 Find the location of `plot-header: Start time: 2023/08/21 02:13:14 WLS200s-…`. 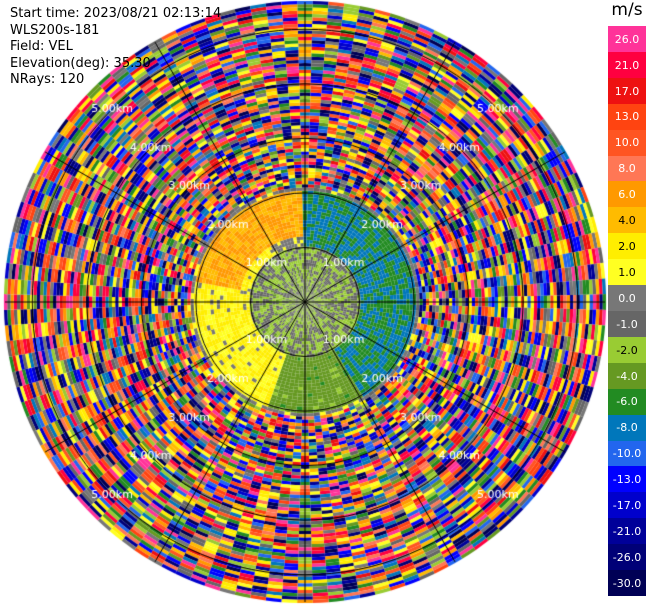

plot-header: Start time: 2023/08/21 02:13:14 WLS200s-… is located at coordinates (115, 47).